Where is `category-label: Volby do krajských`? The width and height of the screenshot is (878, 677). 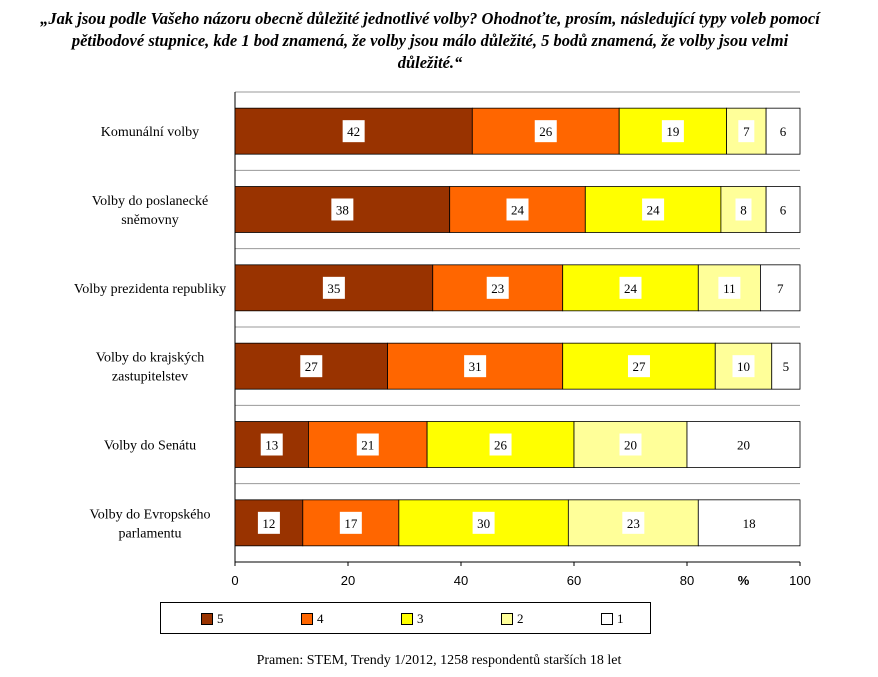
category-label: Volby do krajských is located at coordinates (150, 358).